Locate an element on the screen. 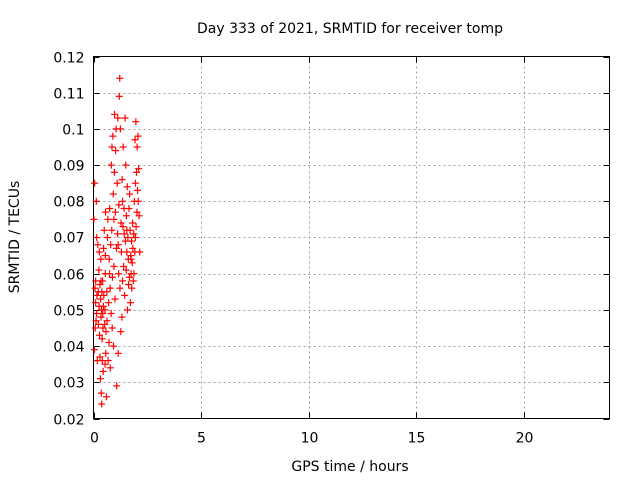 This screenshot has height=480, width=640. y-axis-title: SRMTID / TECUs is located at coordinates (15, 237).